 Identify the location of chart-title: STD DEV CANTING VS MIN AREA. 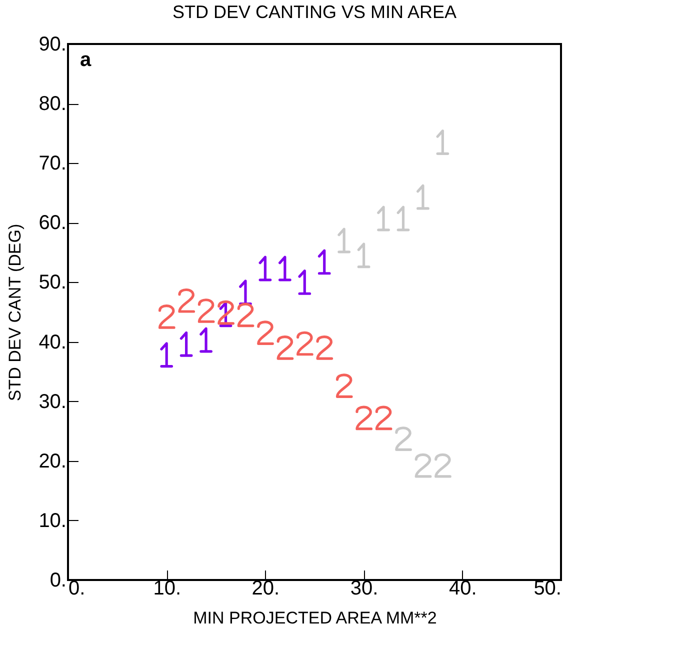
(314, 12).